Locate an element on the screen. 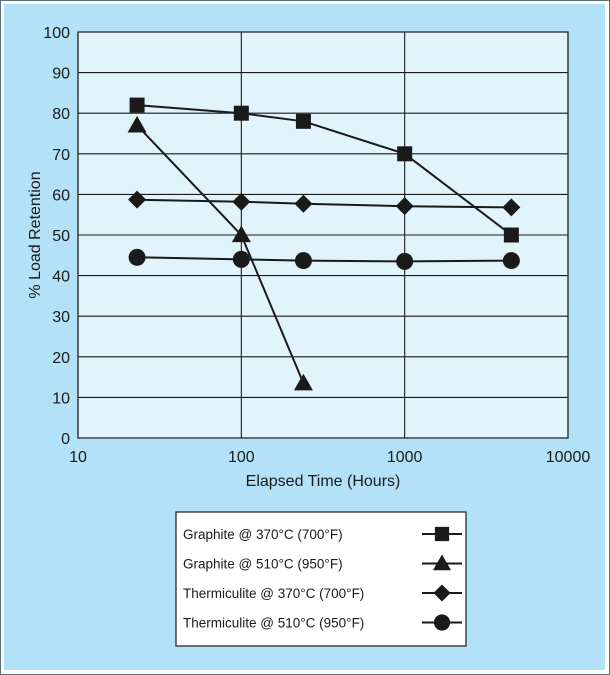  x-tick-label: 100 is located at coordinates (241, 457).